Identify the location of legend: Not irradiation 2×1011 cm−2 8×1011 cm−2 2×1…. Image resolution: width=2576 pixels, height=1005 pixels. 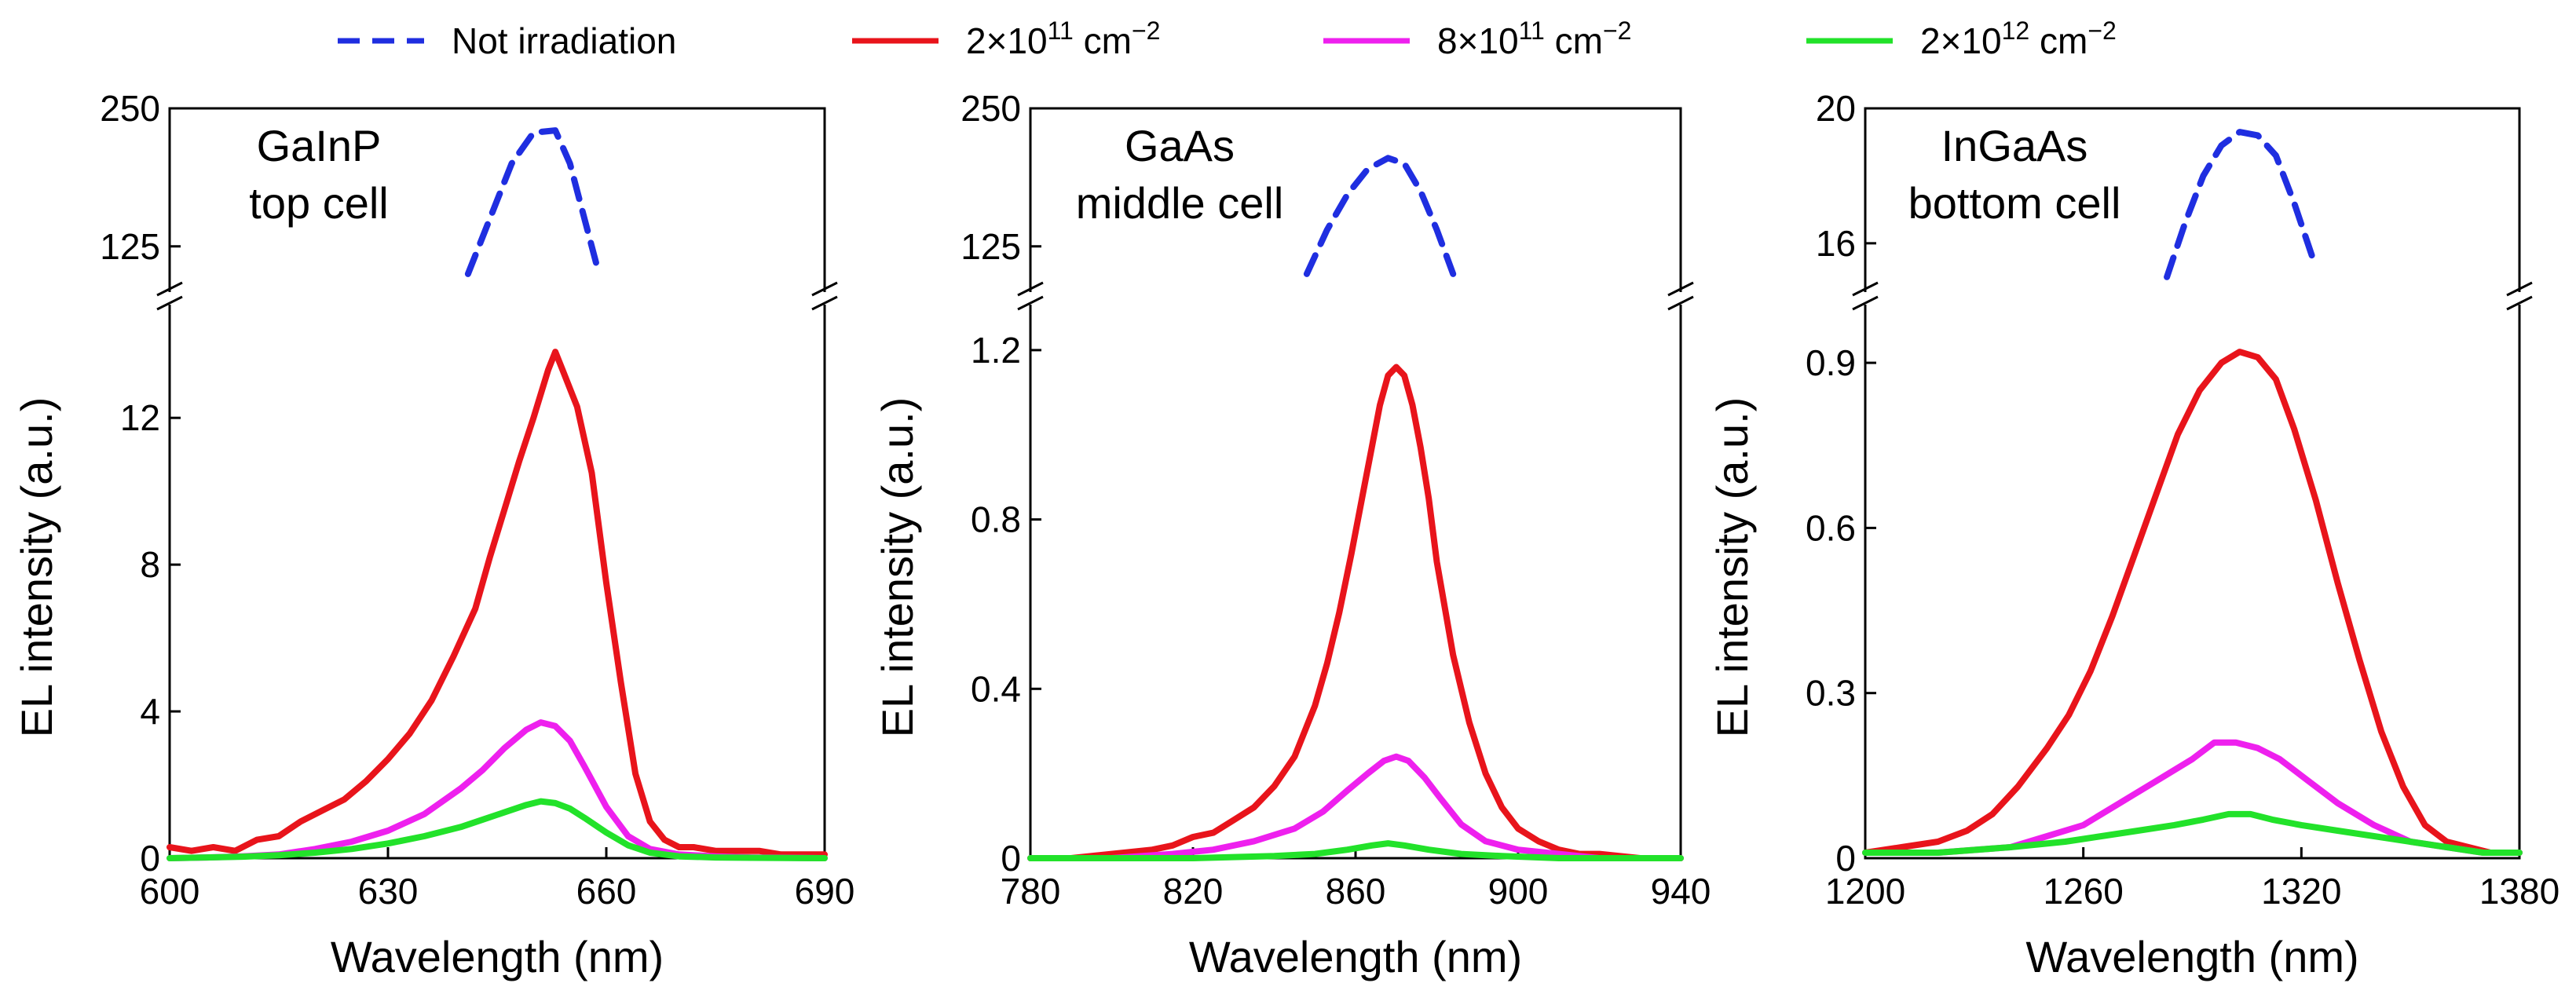
(1228, 38).